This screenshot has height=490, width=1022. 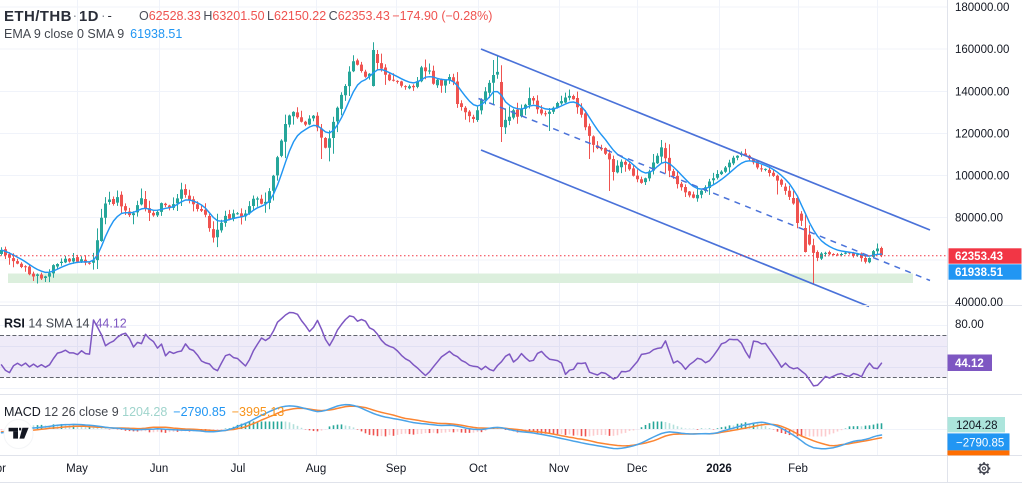 What do you see at coordinates (559, 469) in the screenshot?
I see `svg-text: Nov` at bounding box center [559, 469].